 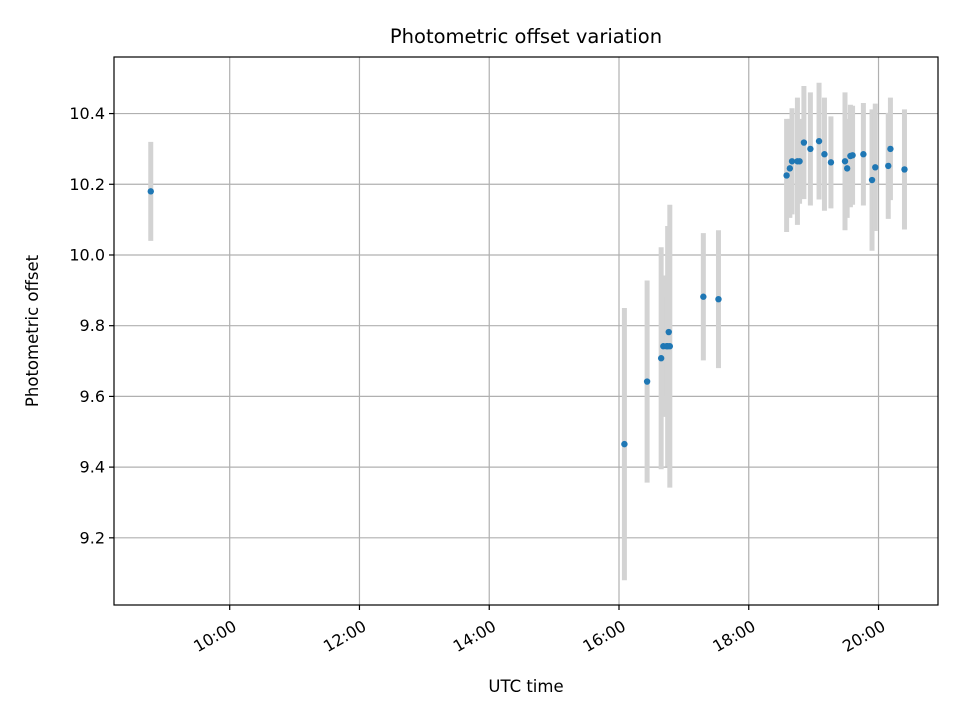 I want to click on chart-title: Photometric offset variation, so click(x=526, y=36).